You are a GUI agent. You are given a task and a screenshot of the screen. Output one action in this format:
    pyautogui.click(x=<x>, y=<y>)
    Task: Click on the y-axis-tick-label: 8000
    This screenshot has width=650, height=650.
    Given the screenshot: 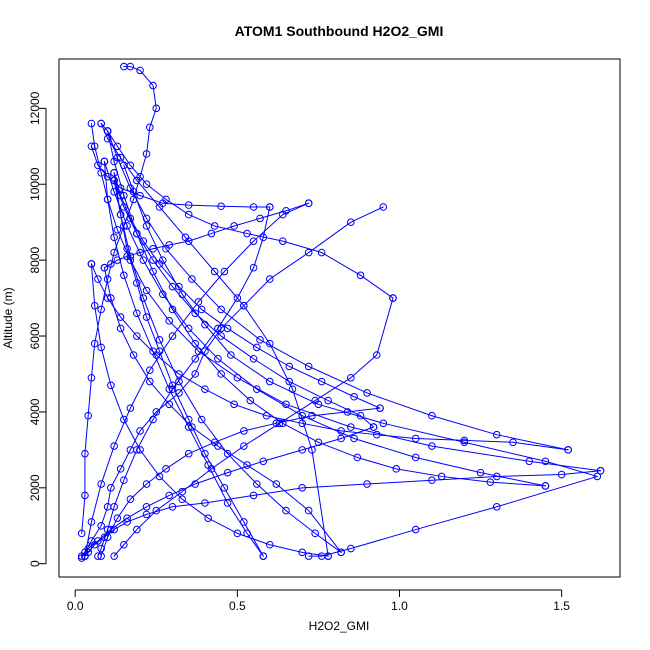 What is the action you would take?
    pyautogui.click(x=35, y=259)
    